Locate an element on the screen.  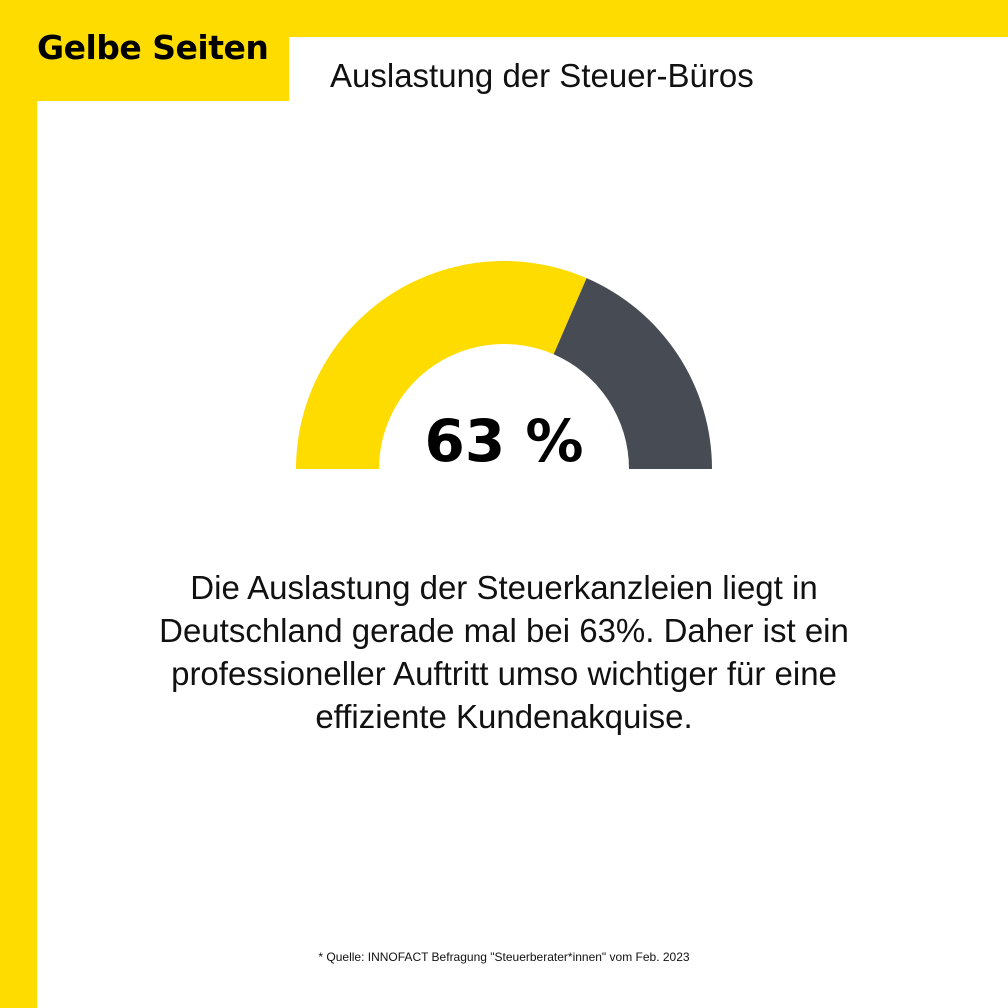
gauge-svg is located at coordinates (504, 365).